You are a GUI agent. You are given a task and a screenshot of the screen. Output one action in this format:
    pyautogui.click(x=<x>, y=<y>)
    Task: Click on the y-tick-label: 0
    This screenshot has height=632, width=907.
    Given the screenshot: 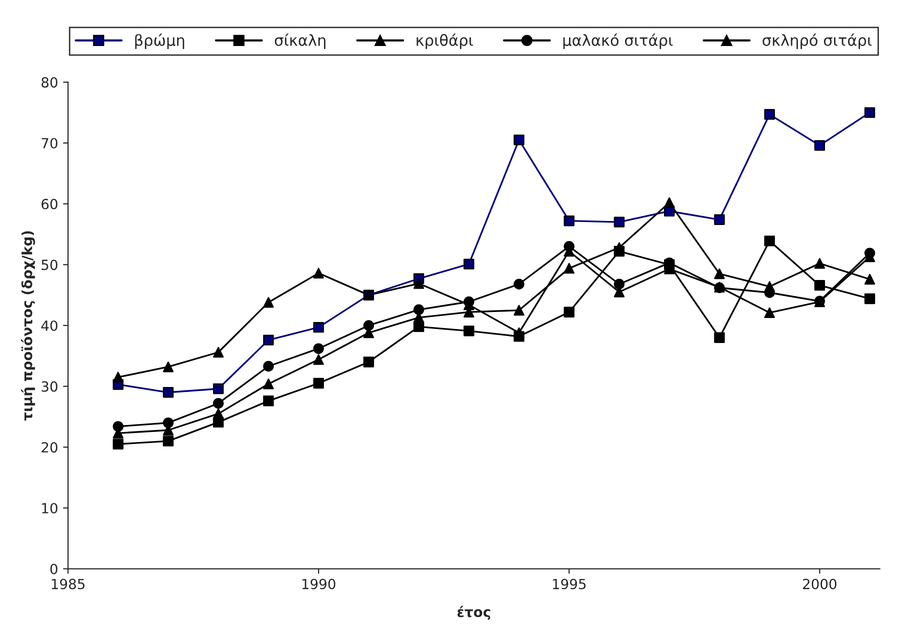 What is the action you would take?
    pyautogui.click(x=54, y=569)
    